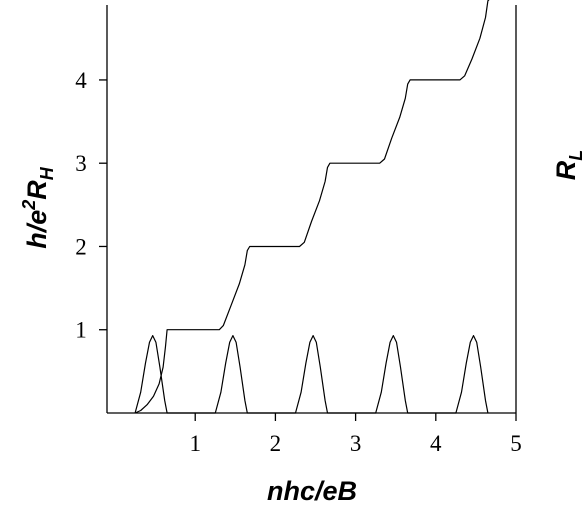 The height and width of the screenshot is (506, 587). Describe the element at coordinates (81, 330) in the screenshot. I see `y-tick-label: 1` at that location.